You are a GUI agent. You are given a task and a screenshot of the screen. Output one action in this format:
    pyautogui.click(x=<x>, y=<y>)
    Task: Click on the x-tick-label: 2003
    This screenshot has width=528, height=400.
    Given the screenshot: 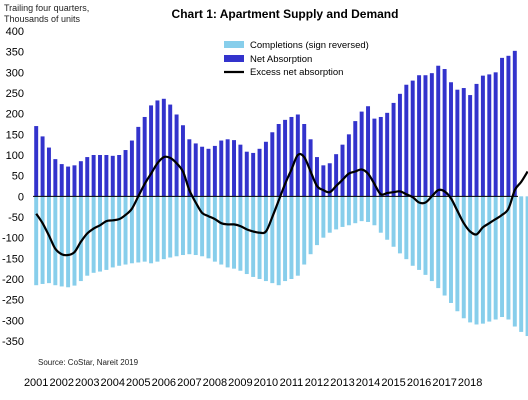 What is the action you would take?
    pyautogui.click(x=87, y=383)
    